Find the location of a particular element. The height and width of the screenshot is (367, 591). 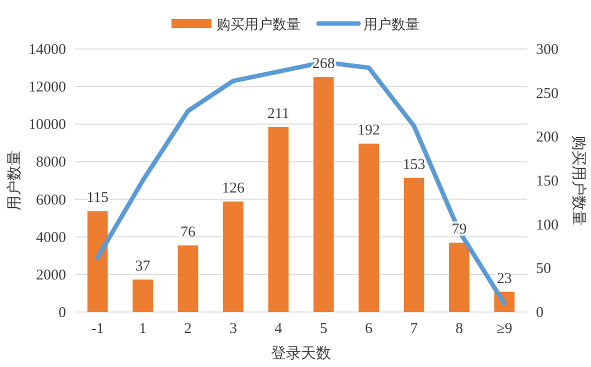

x-tick-label: 2 is located at coordinates (188, 329).